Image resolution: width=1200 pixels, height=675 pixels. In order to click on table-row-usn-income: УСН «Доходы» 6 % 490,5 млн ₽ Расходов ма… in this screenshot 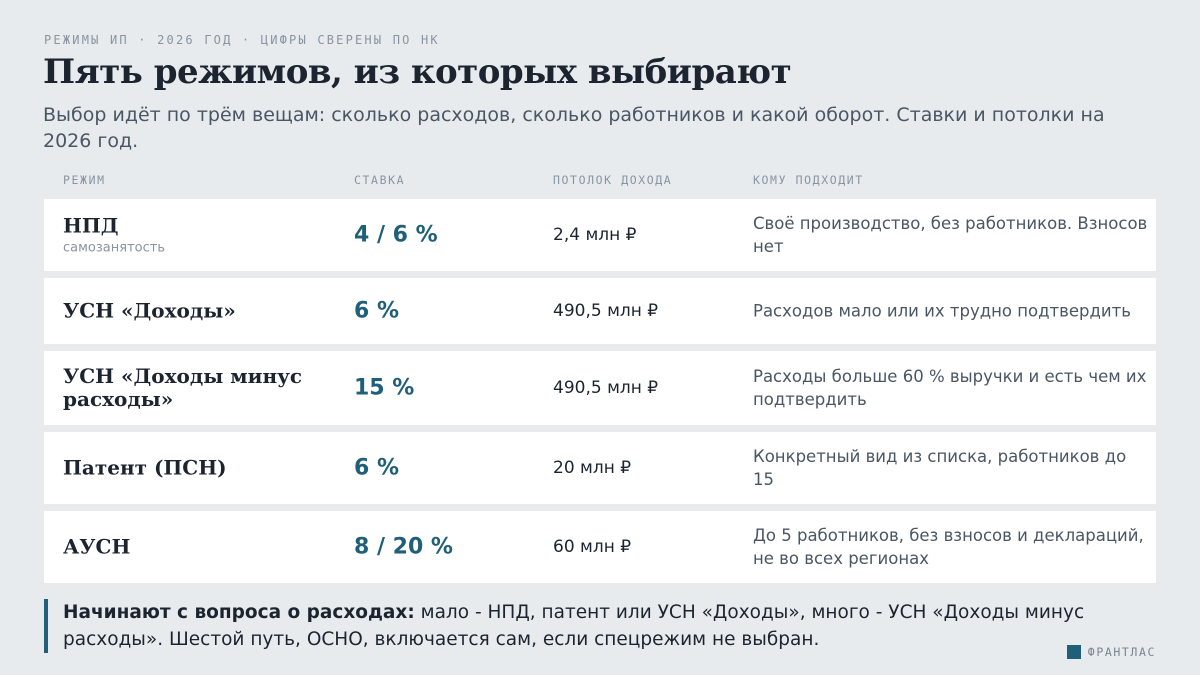, I will do `click(600, 311)`.